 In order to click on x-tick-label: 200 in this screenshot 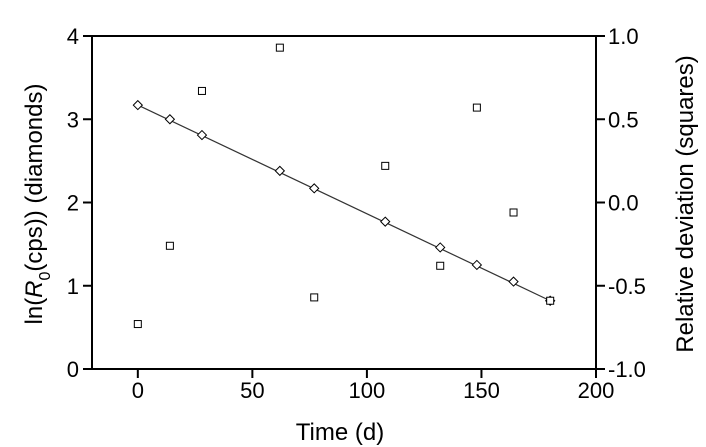, I will do `click(596, 390)`.